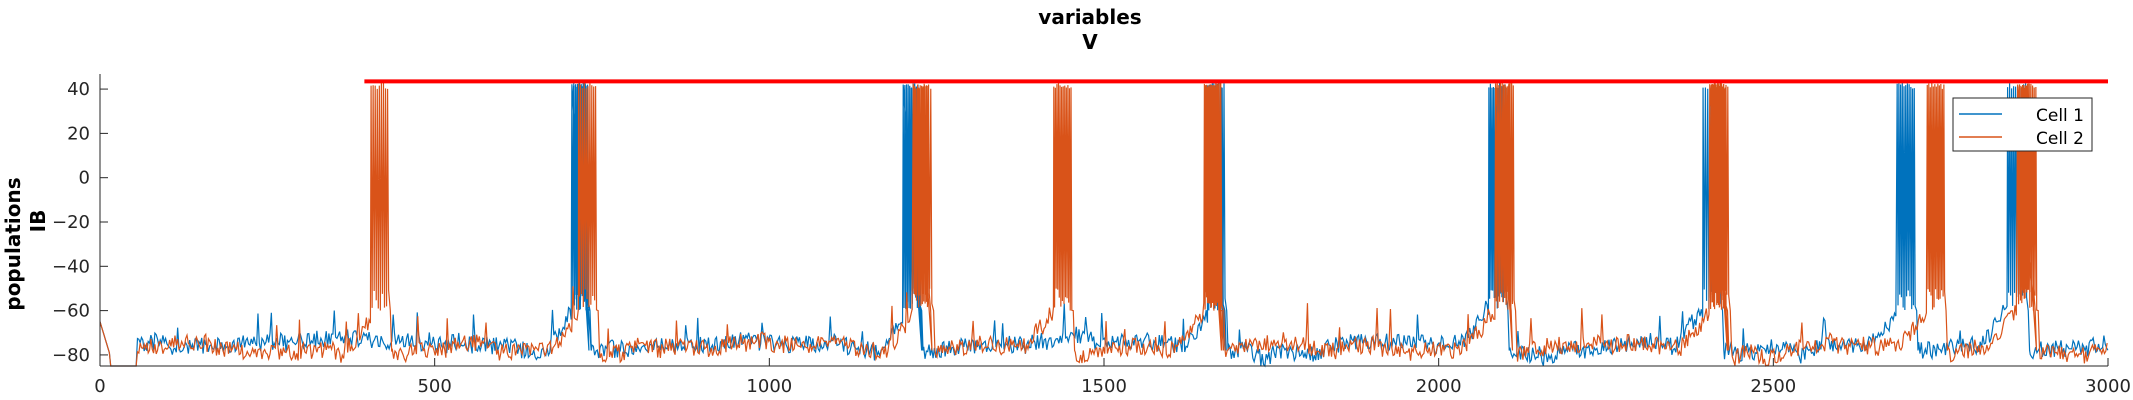 The image size is (2133, 400). I want to click on y-tick-label--60: −60, so click(71, 311).